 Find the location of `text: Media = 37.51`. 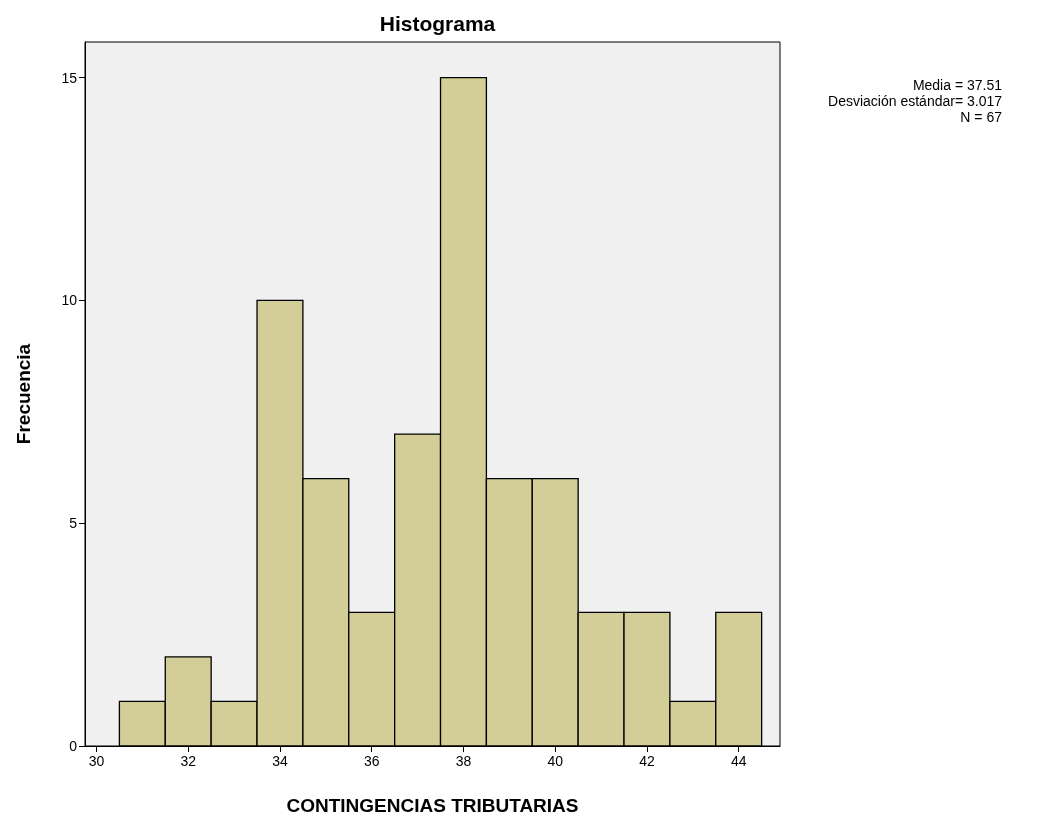

text: Media = 37.51 is located at coordinates (957, 85).